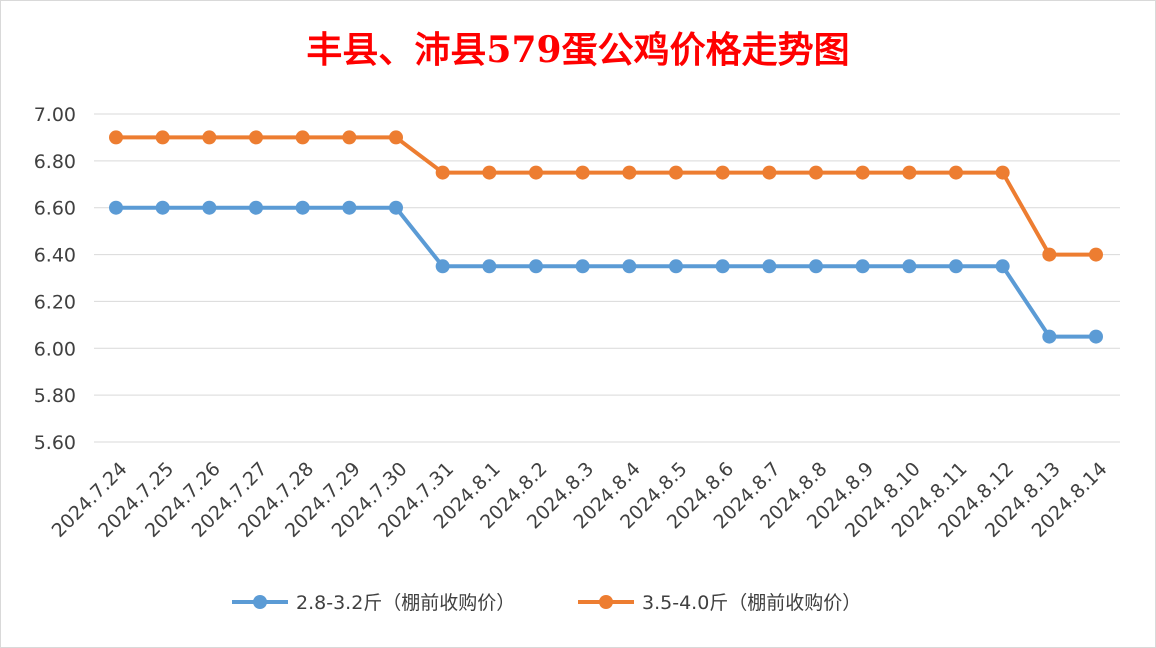  Describe the element at coordinates (55, 396) in the screenshot. I see `y-tick-label: 5.80` at that location.